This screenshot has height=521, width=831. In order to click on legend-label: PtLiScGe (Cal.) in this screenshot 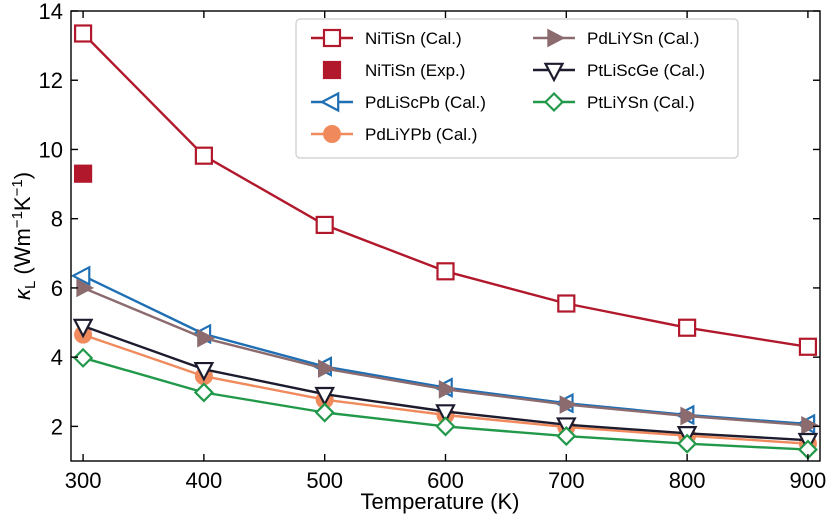, I will do `click(646, 70)`.